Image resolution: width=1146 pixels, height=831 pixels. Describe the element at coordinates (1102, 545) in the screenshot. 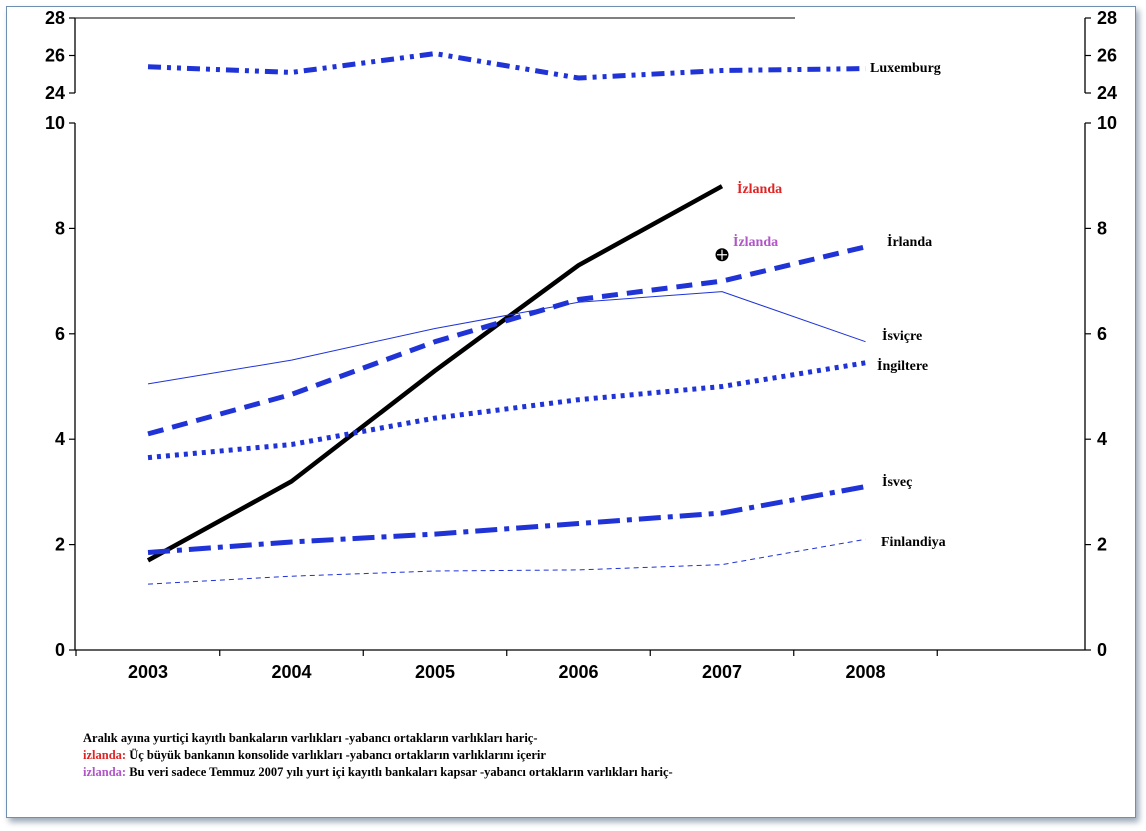

I see `y-tick-label-right: 2` at that location.